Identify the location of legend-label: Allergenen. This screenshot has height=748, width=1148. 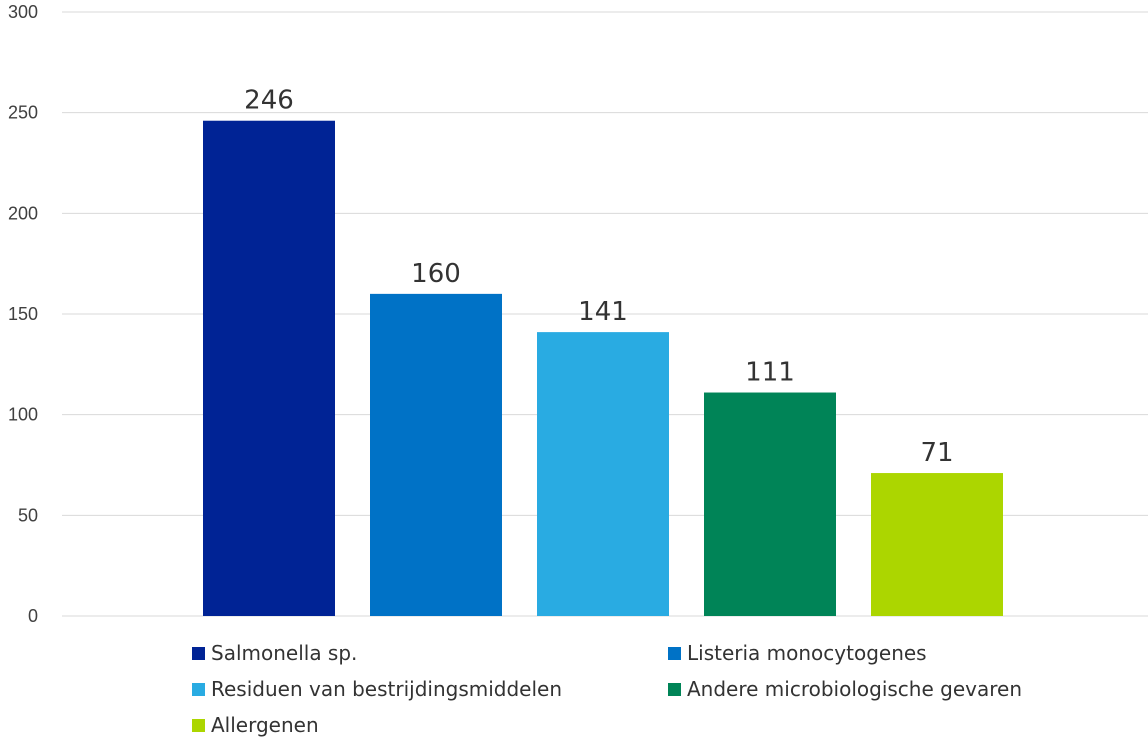
(265, 725).